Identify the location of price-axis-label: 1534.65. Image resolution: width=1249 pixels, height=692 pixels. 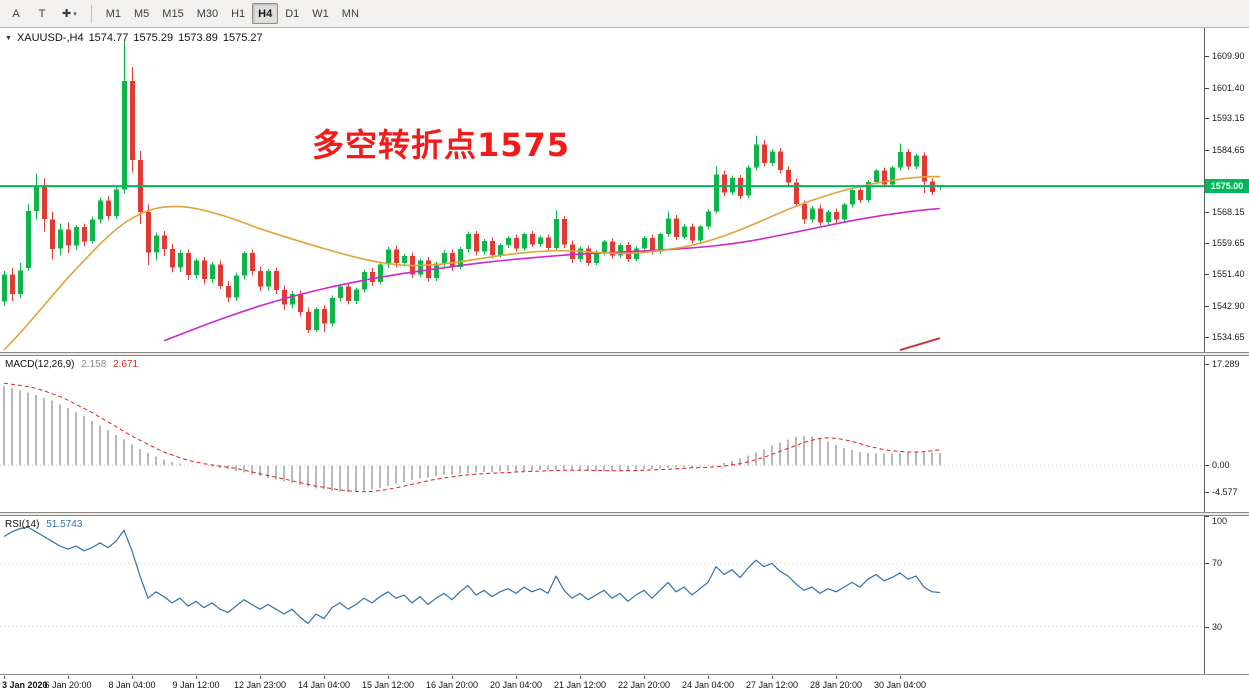
(1228, 337).